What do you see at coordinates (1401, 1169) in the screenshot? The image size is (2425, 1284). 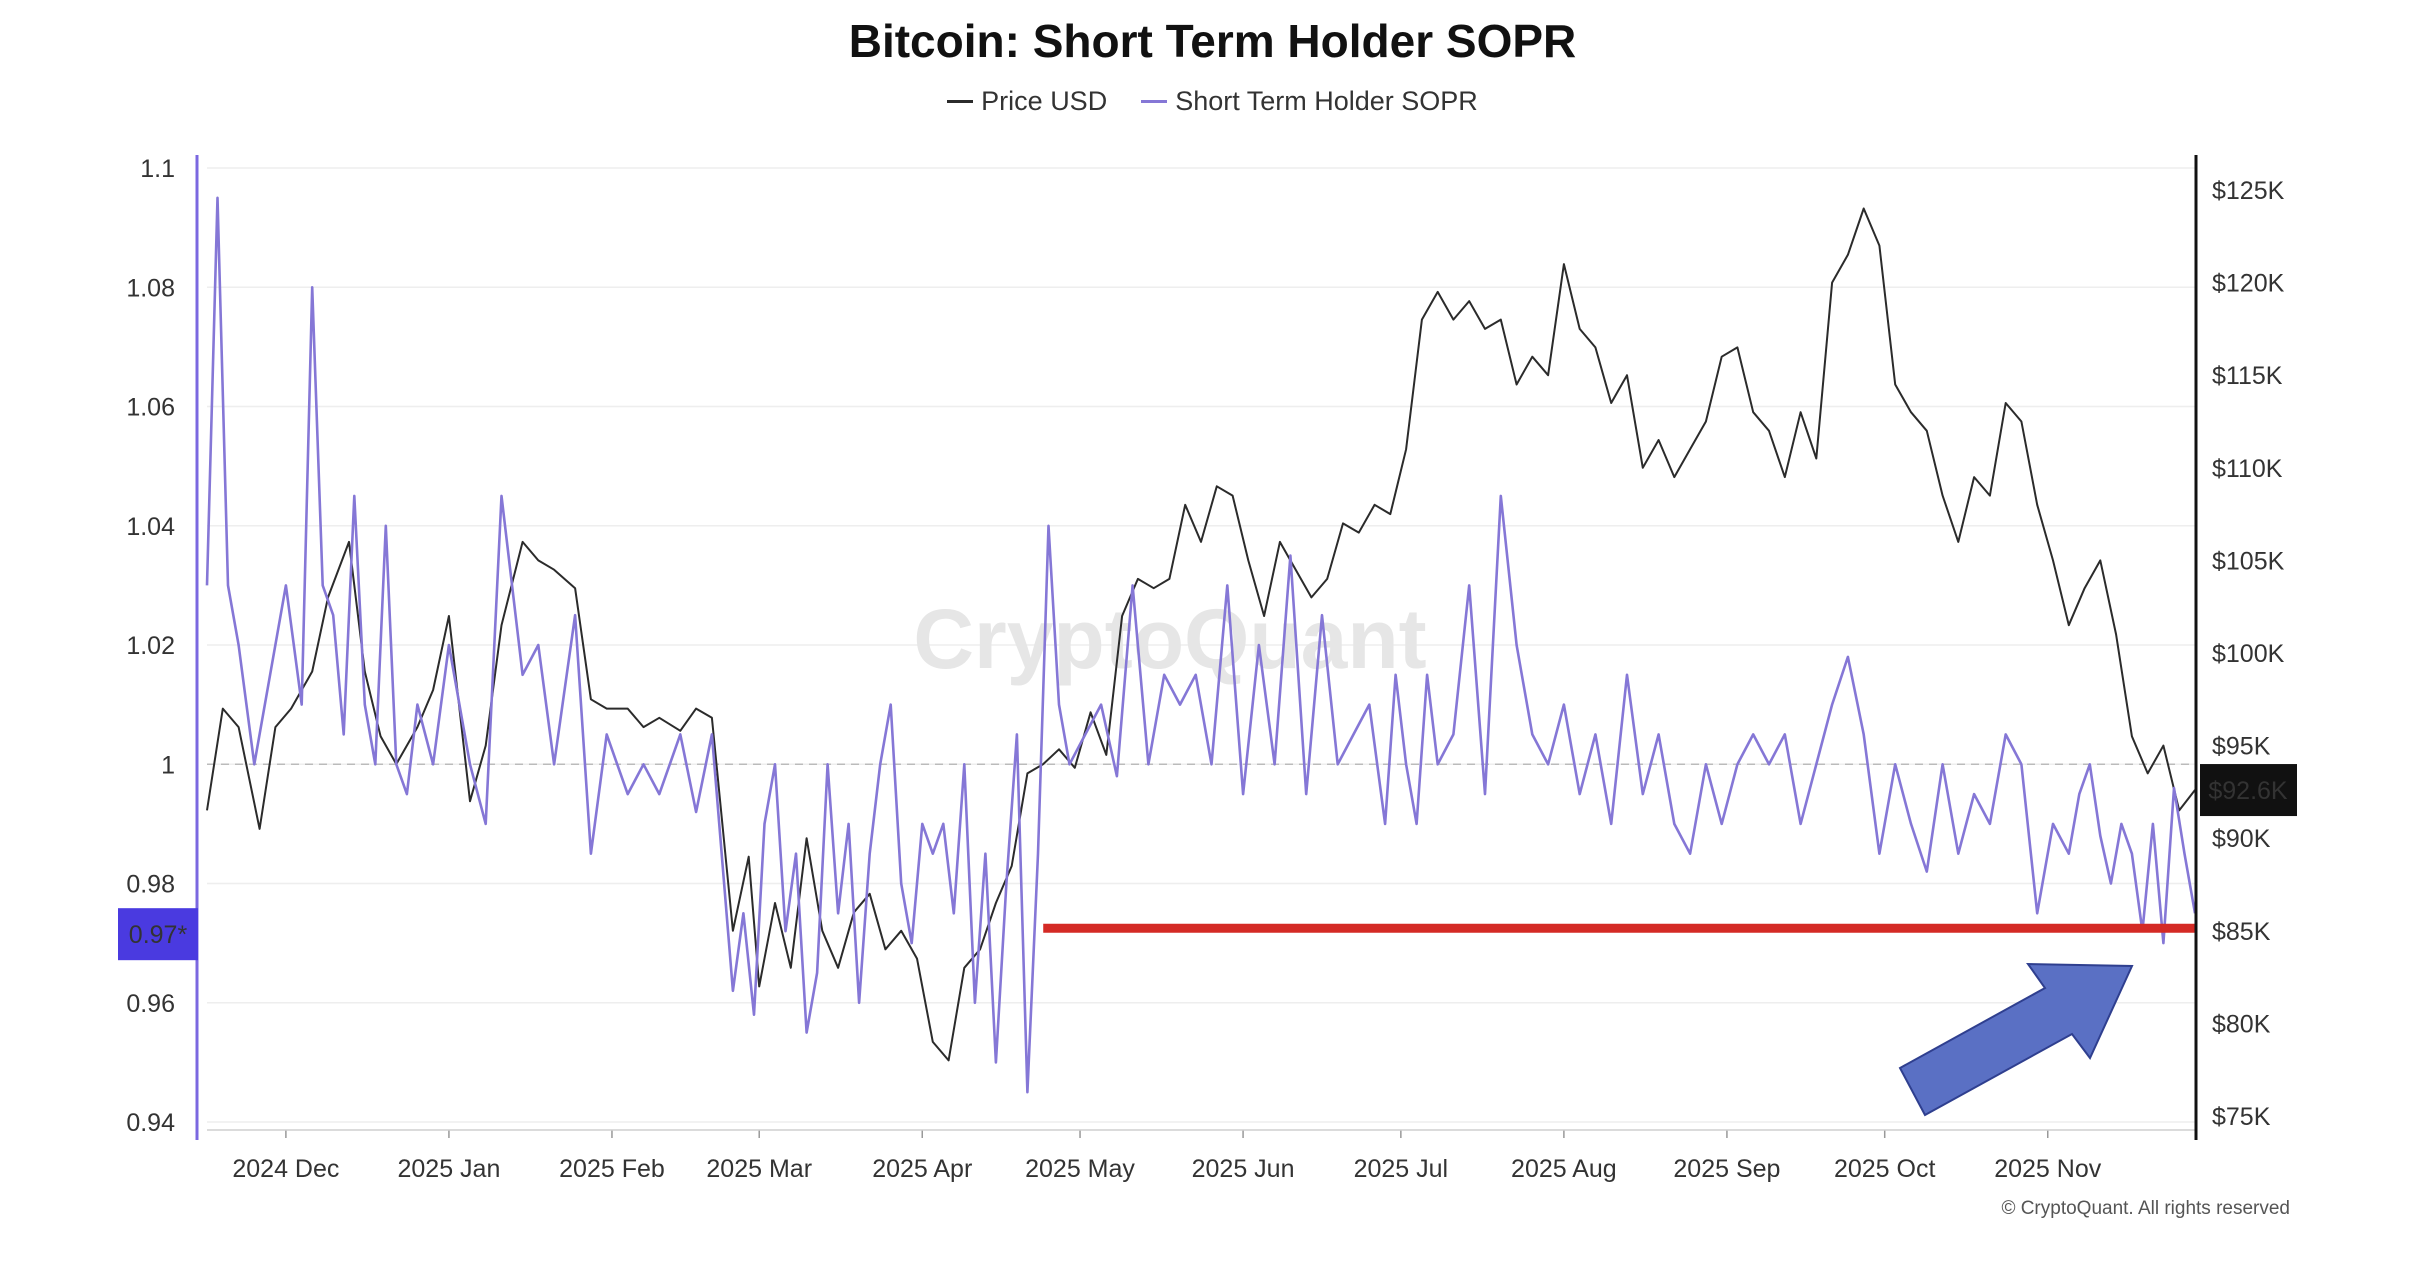 I see `x-tick-label: 2025 Jul` at bounding box center [1401, 1169].